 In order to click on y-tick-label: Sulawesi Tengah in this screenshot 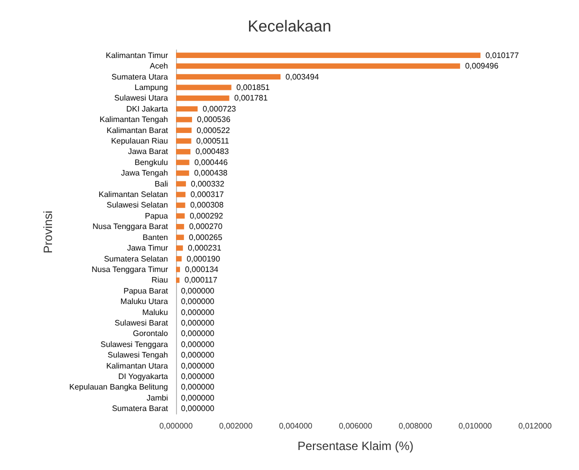, I will do `click(138, 355)`.